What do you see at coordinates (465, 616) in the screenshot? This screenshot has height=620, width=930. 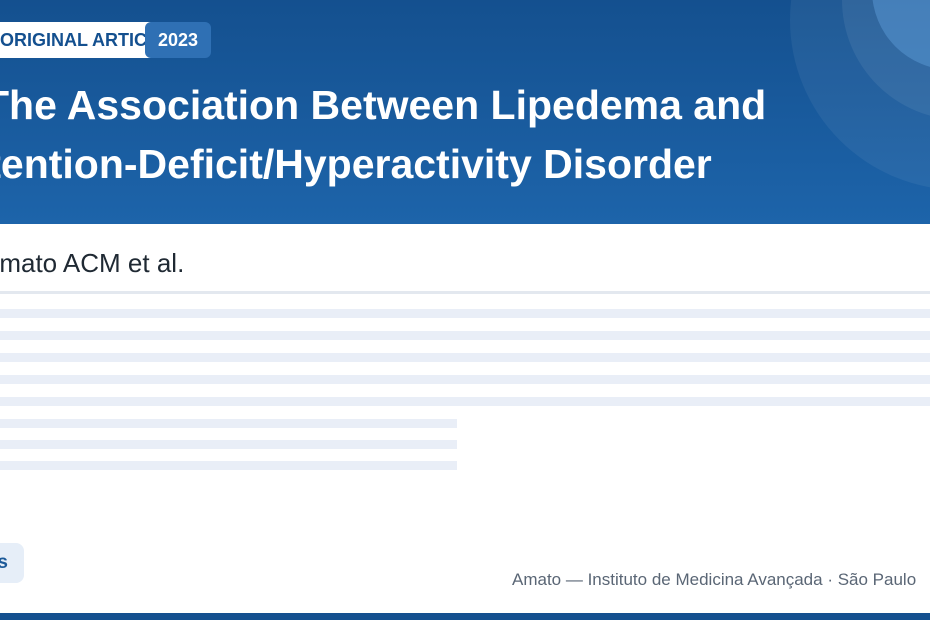 I see `bottom-accent-bar` at bounding box center [465, 616].